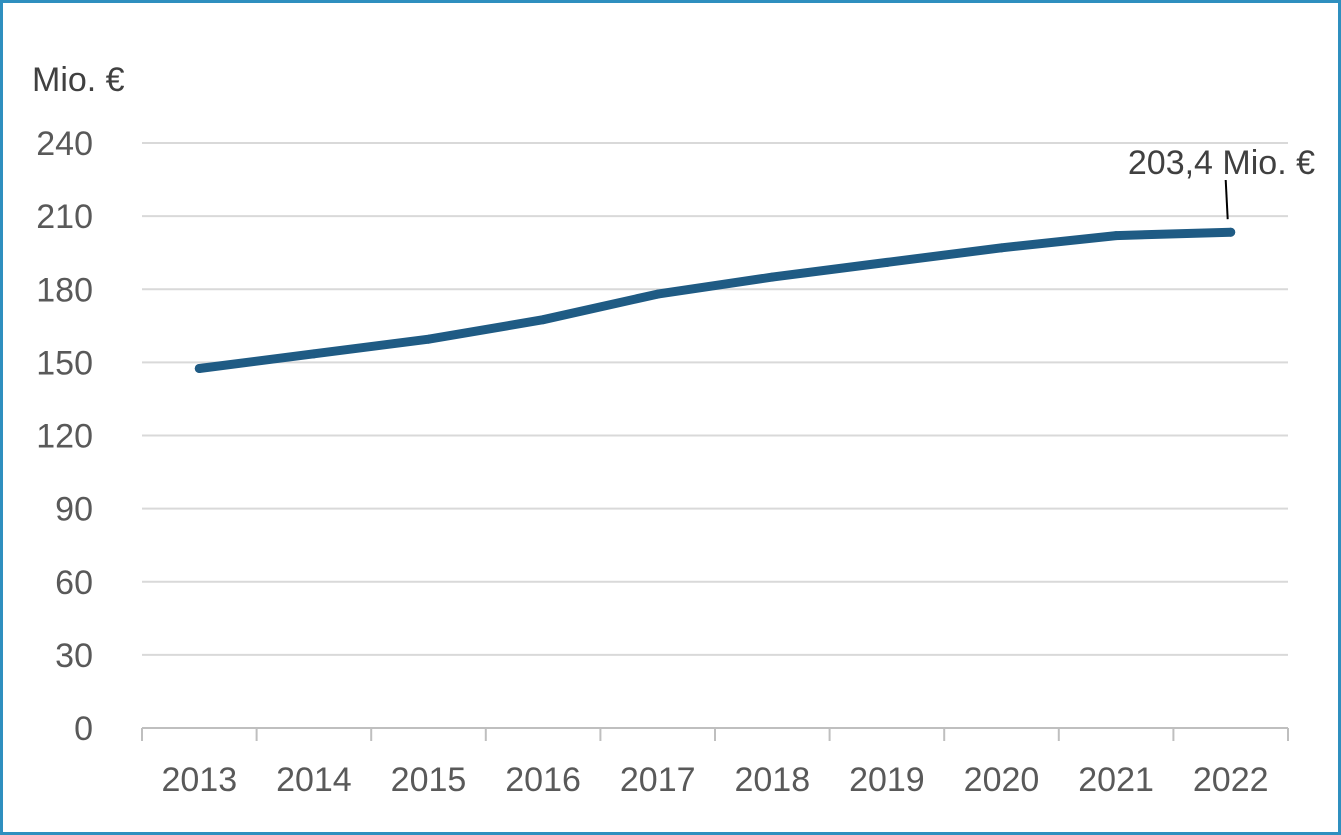  I want to click on y-axis-tick-labels: 0 30 60 90 120 150 180 210 240, so click(64, 436).